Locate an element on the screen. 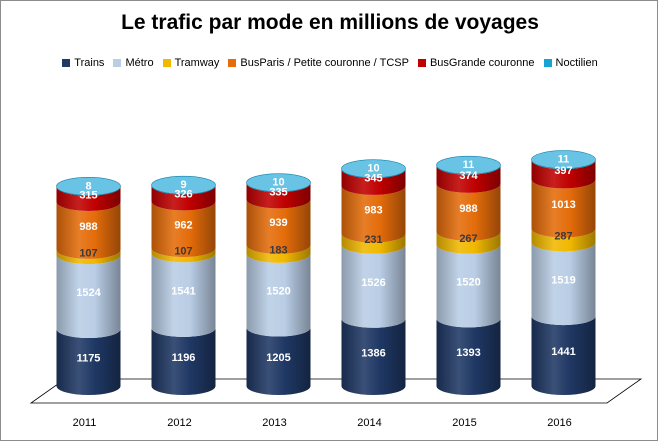  bar-metro-2015 is located at coordinates (468, 286).